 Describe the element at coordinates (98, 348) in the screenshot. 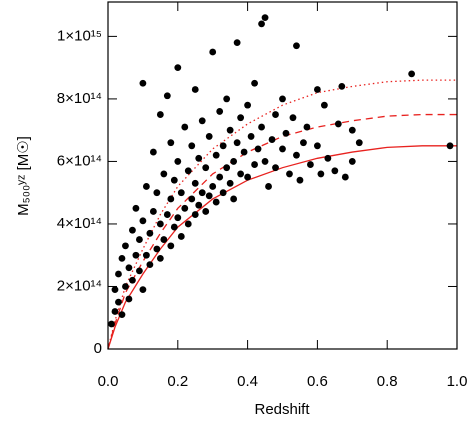

I see `y-tick-label: 0` at that location.